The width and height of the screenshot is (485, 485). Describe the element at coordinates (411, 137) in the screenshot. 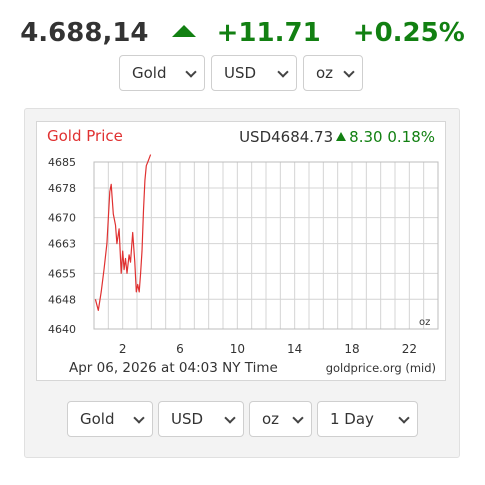

I see `chart-quote-change-percent: 0.18%` at that location.